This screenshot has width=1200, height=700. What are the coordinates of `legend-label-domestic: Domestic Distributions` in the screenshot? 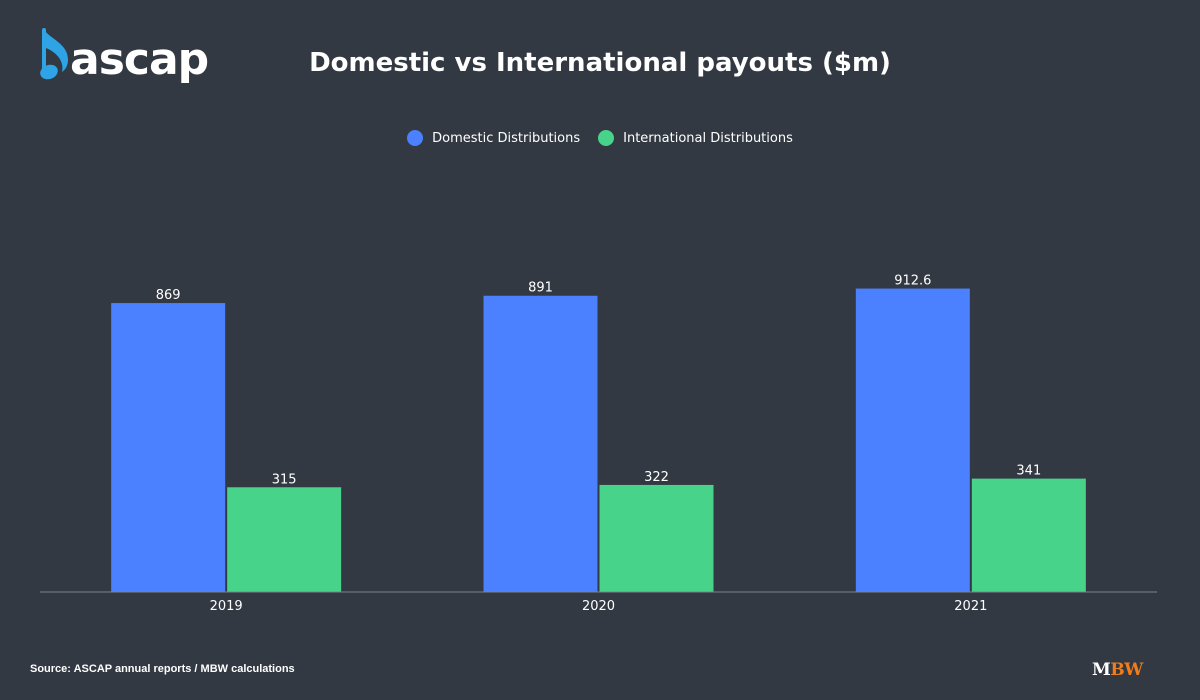 It's located at (506, 138).